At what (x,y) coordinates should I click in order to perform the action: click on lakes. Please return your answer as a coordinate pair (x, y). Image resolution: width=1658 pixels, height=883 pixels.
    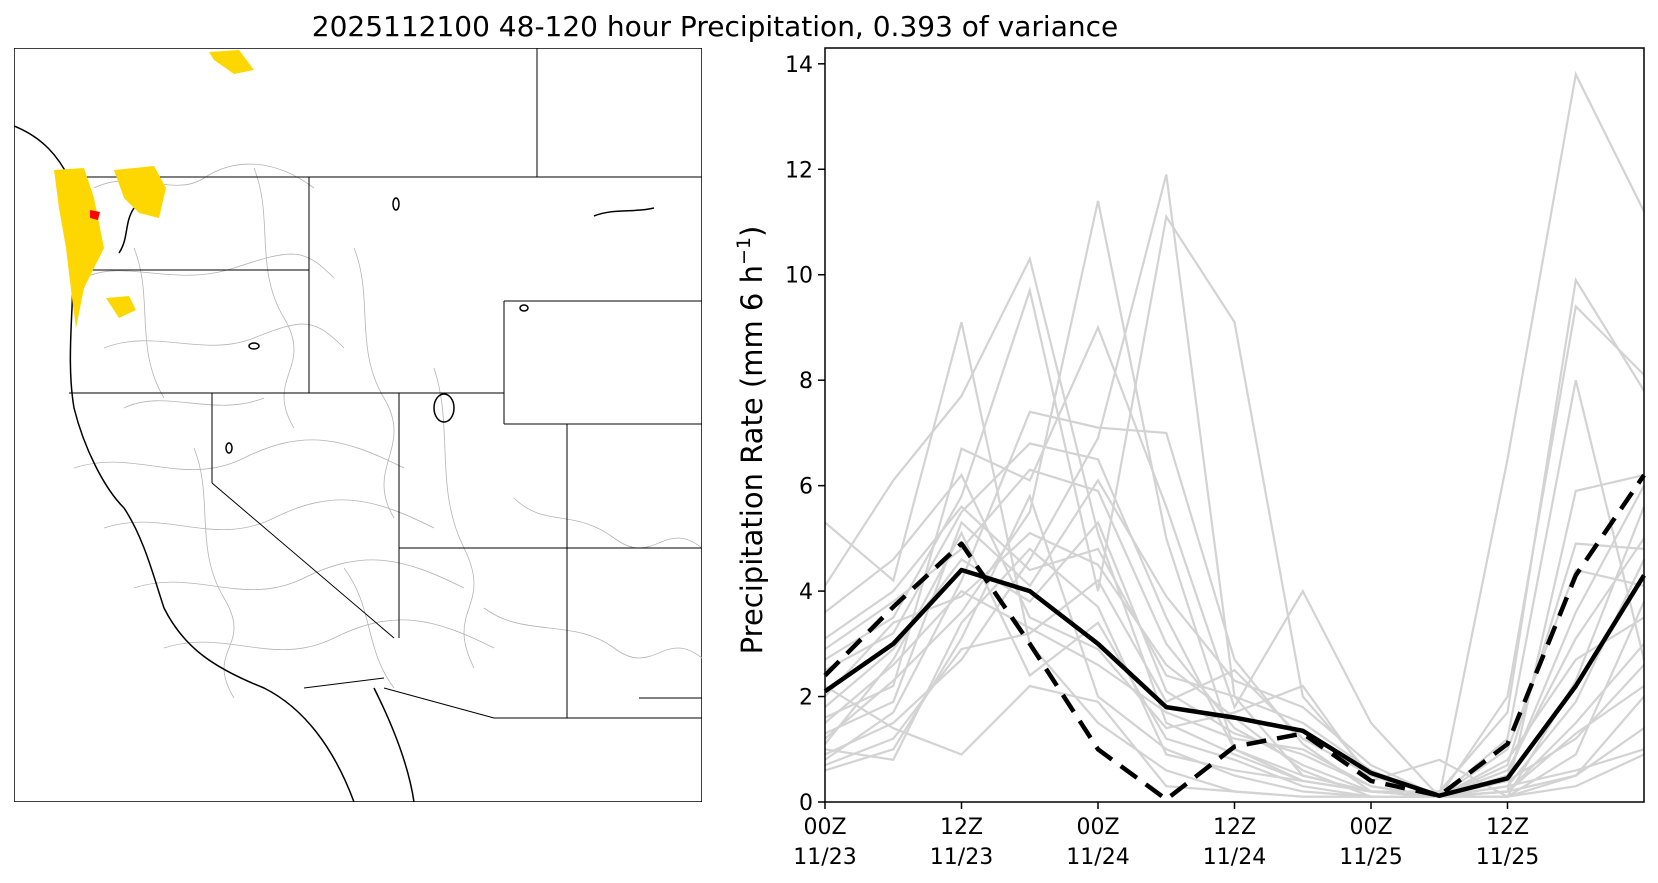
    Looking at the image, I should click on (377, 325).